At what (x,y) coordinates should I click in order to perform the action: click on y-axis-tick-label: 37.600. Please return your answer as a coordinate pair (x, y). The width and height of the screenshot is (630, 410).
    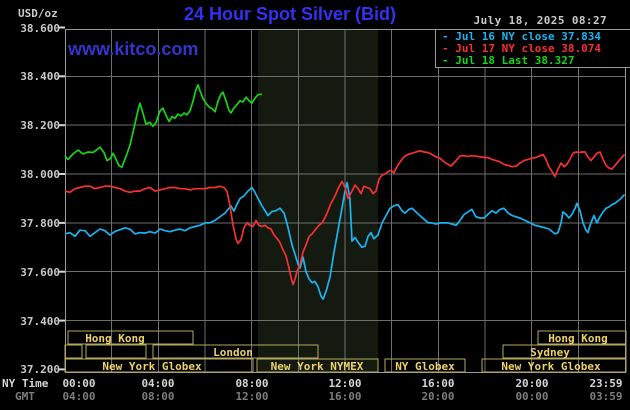
    Looking at the image, I should click on (40, 272).